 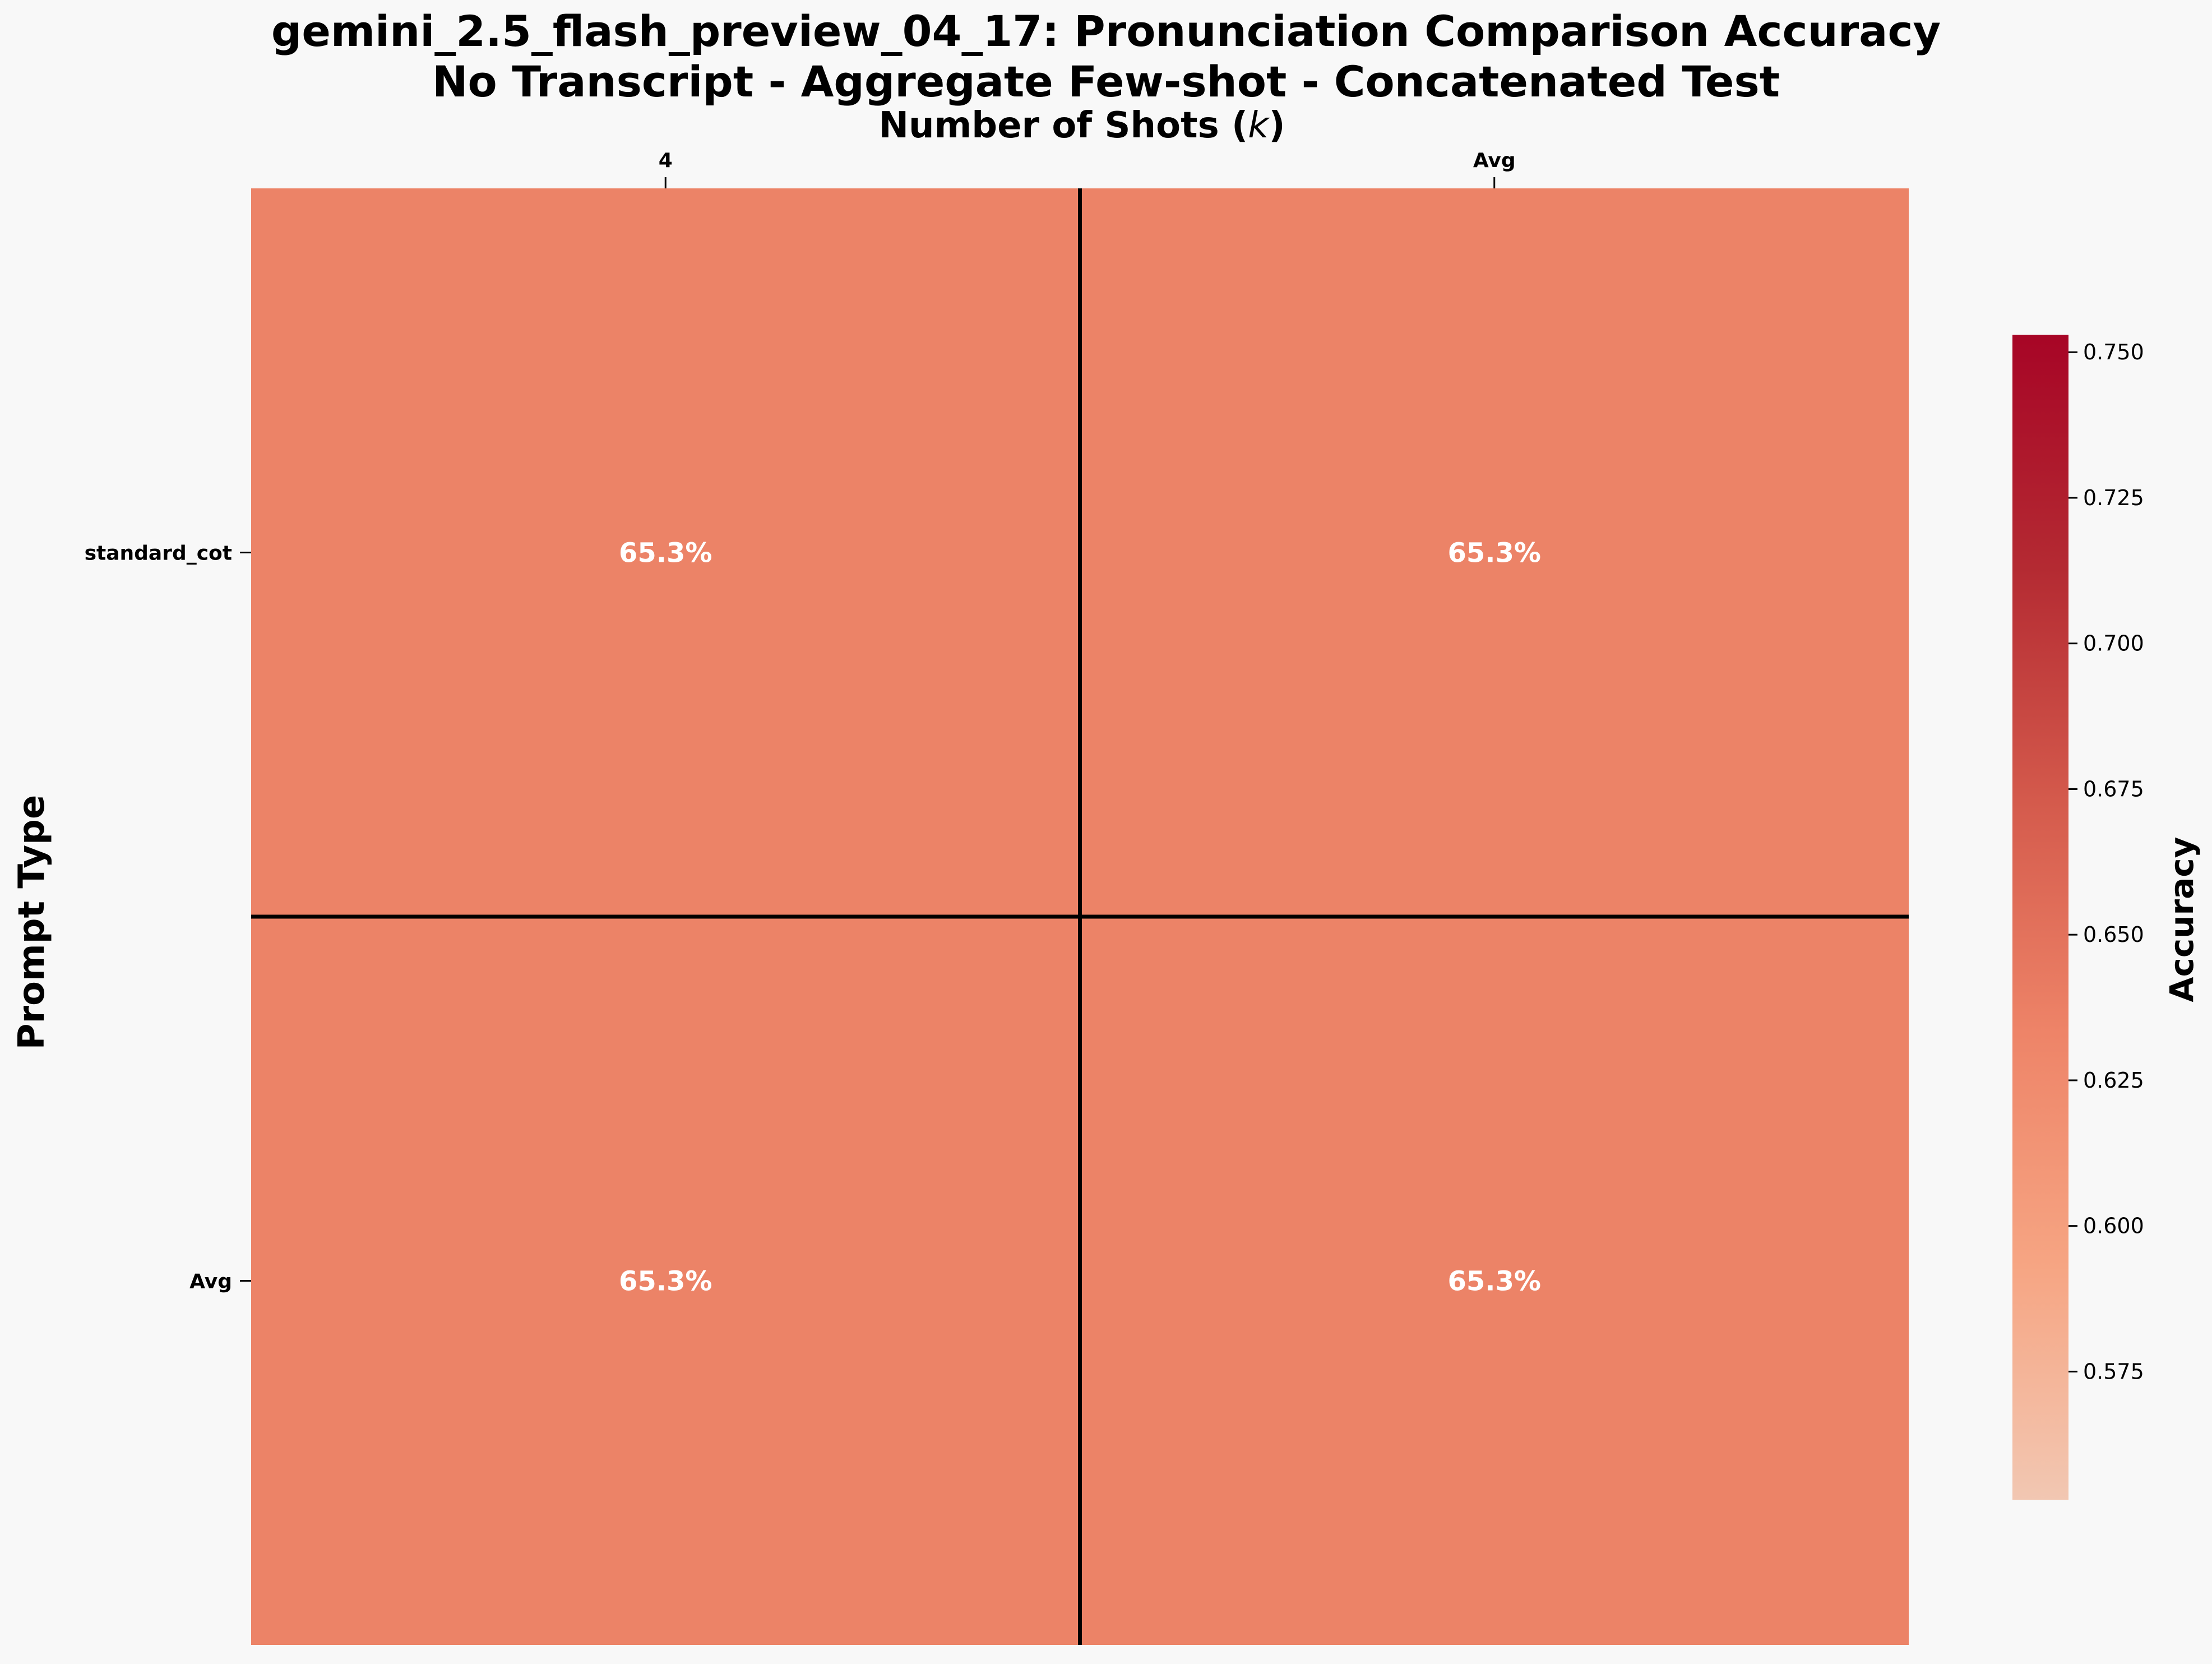 What do you see at coordinates (2182, 920) in the screenshot?
I see `colorbar-label: Accuracy` at bounding box center [2182, 920].